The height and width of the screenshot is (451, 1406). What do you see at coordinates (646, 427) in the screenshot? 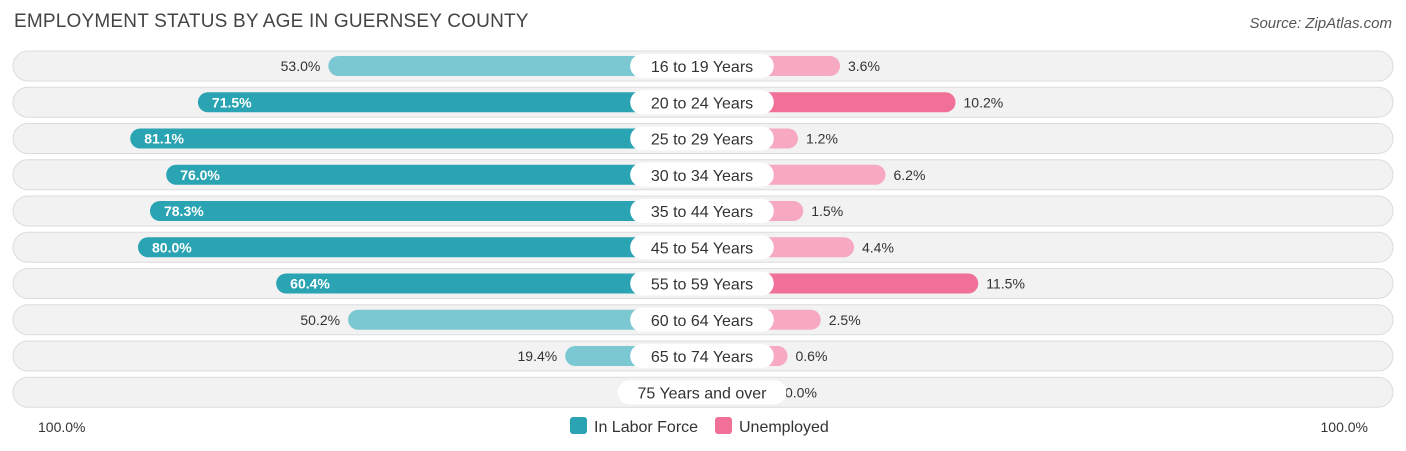
I see `legend-label-labor-force: In Labor Force` at bounding box center [646, 427].